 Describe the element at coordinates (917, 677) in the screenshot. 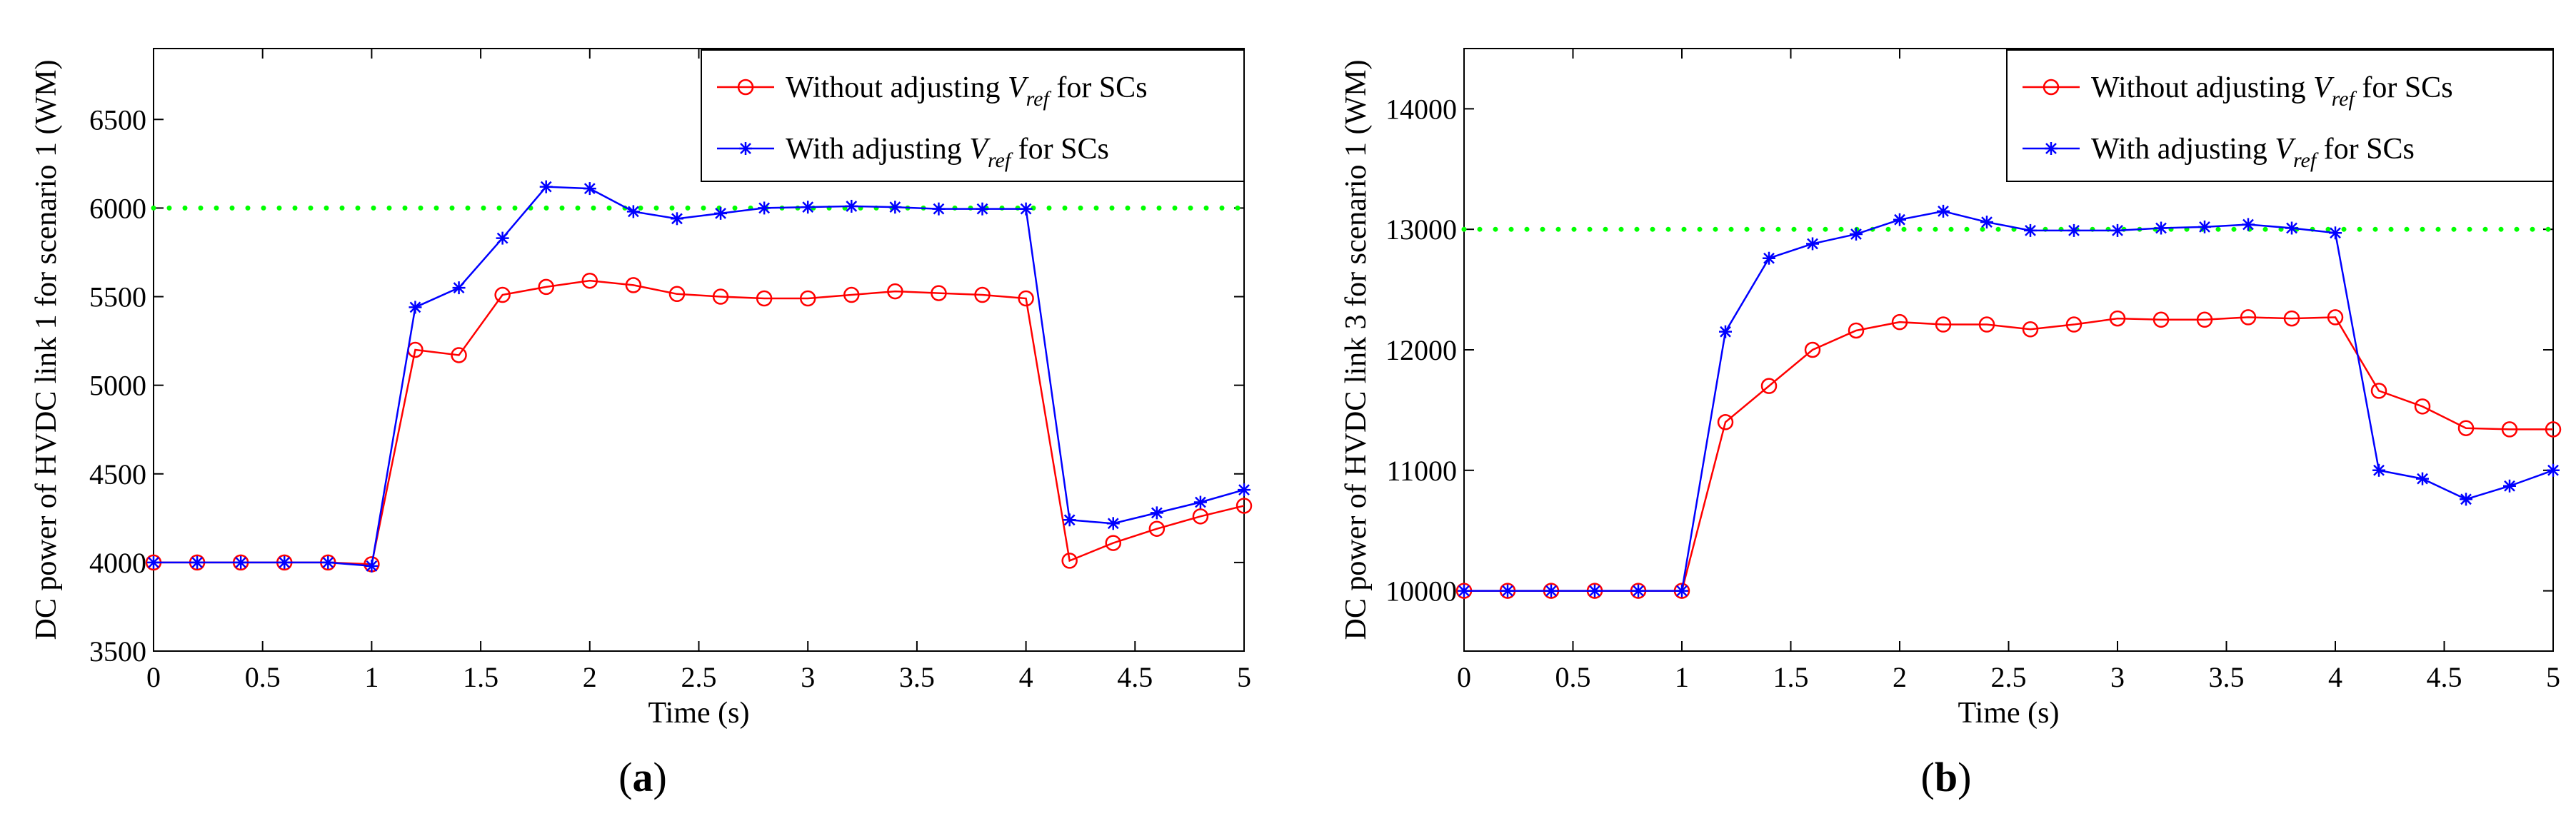

I see `x-tick-label: 3.5` at that location.